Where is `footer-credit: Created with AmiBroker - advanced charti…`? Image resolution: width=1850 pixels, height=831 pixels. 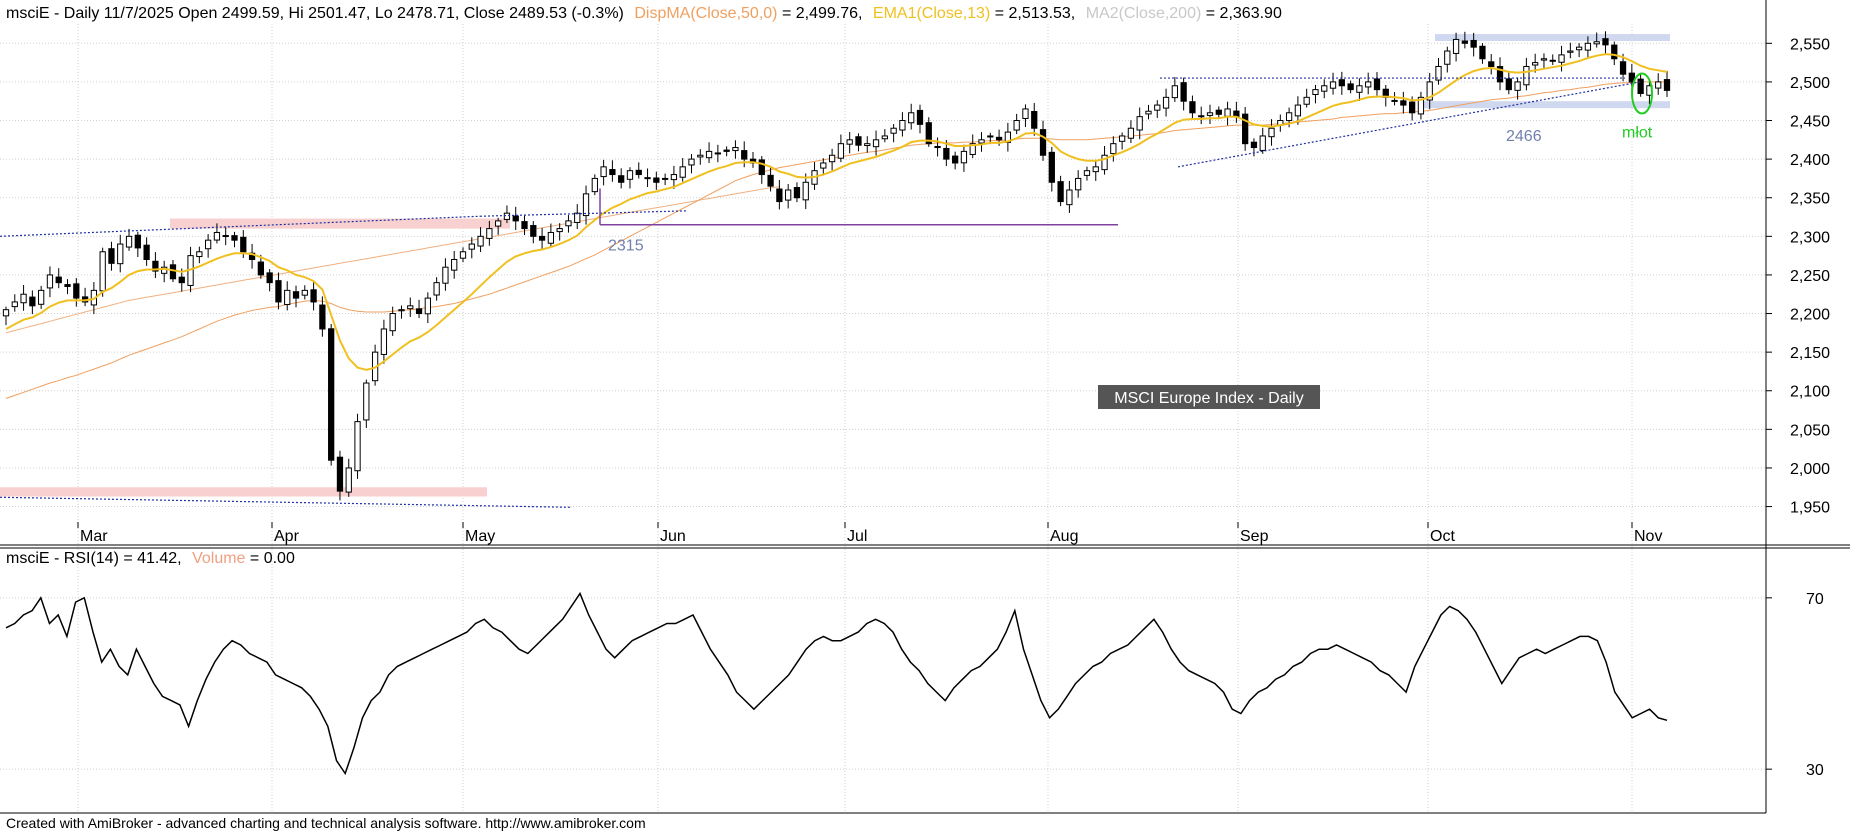
footer-credit: Created with AmiBroker - advanced charti… is located at coordinates (326, 823).